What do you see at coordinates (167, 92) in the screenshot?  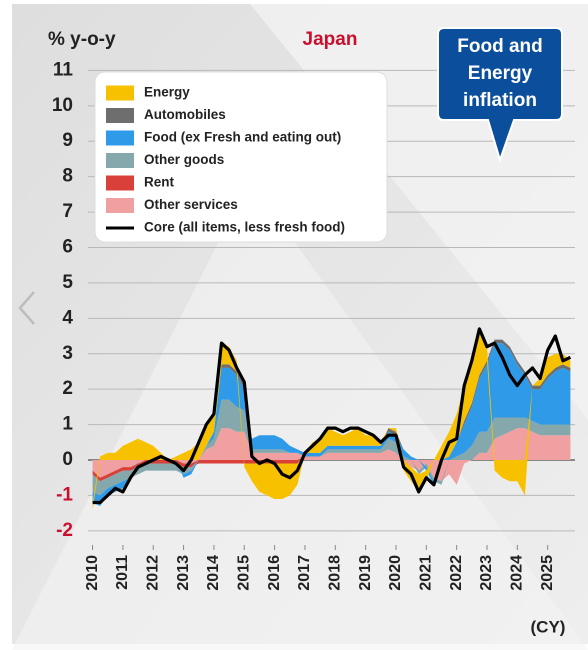 I see `legend-label: Energy` at bounding box center [167, 92].